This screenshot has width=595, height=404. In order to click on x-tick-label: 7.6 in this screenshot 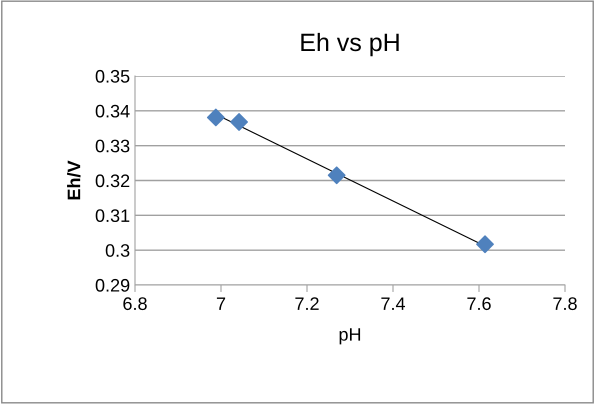, I will do `click(479, 303)`.